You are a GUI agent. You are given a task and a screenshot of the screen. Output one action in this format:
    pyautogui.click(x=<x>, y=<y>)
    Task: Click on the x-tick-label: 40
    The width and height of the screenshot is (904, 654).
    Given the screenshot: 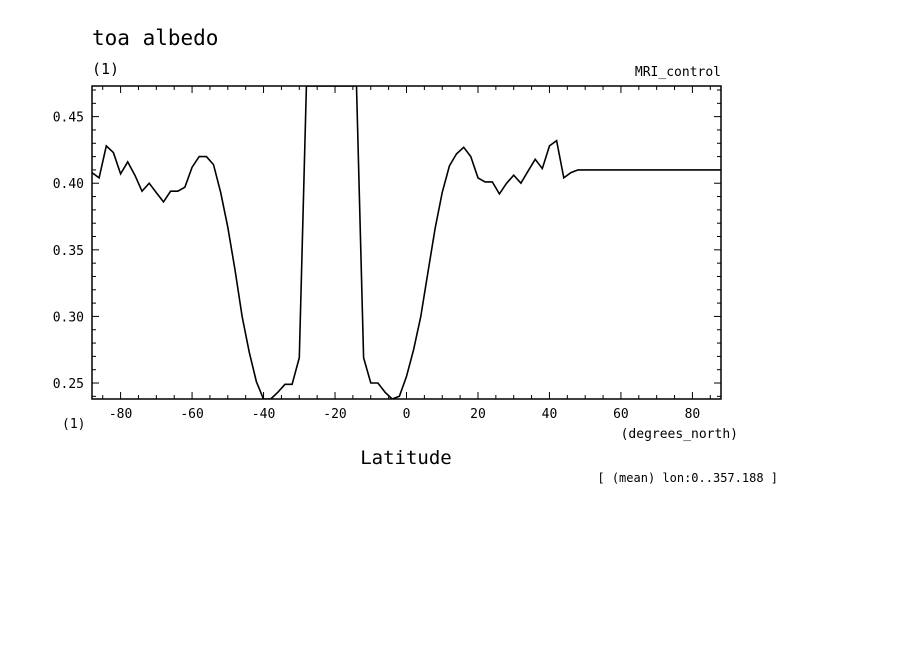 What is the action you would take?
    pyautogui.click(x=550, y=414)
    